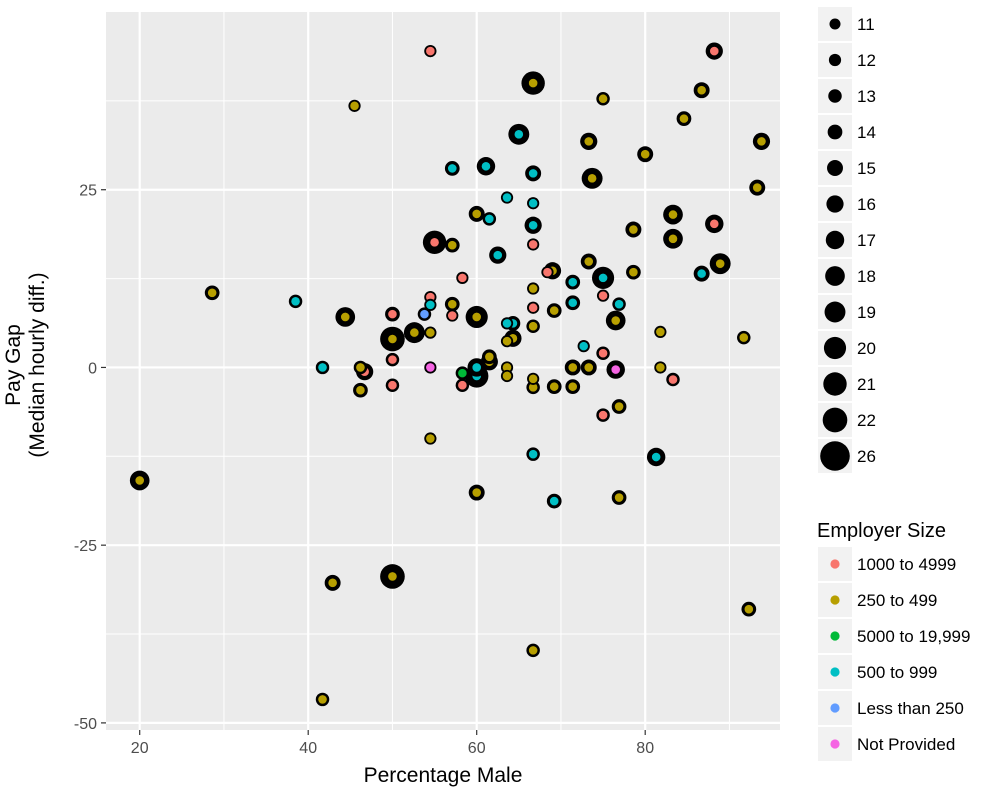 This screenshot has width=1000, height=805. Describe the element at coordinates (92, 368) in the screenshot. I see `y-tick-label: 0` at that location.